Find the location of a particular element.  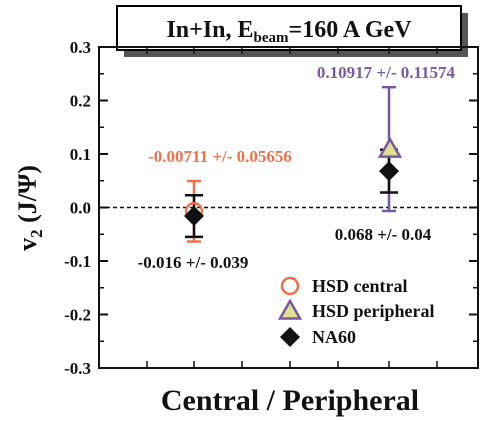

data-annotation: 0.068 +/- 0.04 is located at coordinates (383, 234).